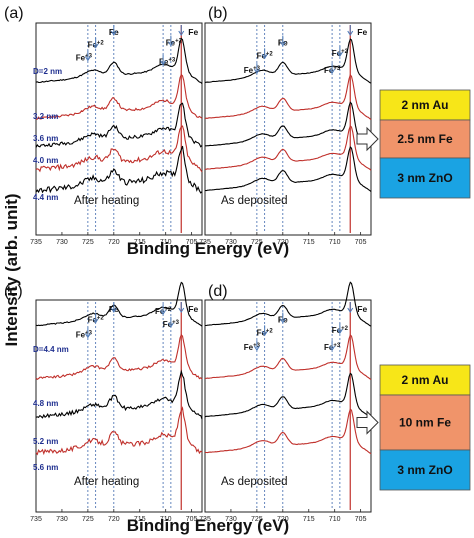  What do you see at coordinates (45, 403) in the screenshot?
I see `series-label: 4.8 nm` at bounding box center [45, 403].